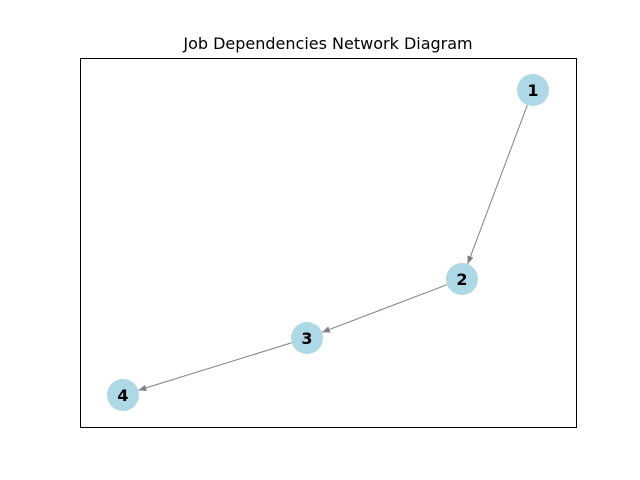 Image resolution: width=640 pixels, height=480 pixels. I want to click on node-1: 1, so click(533, 90).